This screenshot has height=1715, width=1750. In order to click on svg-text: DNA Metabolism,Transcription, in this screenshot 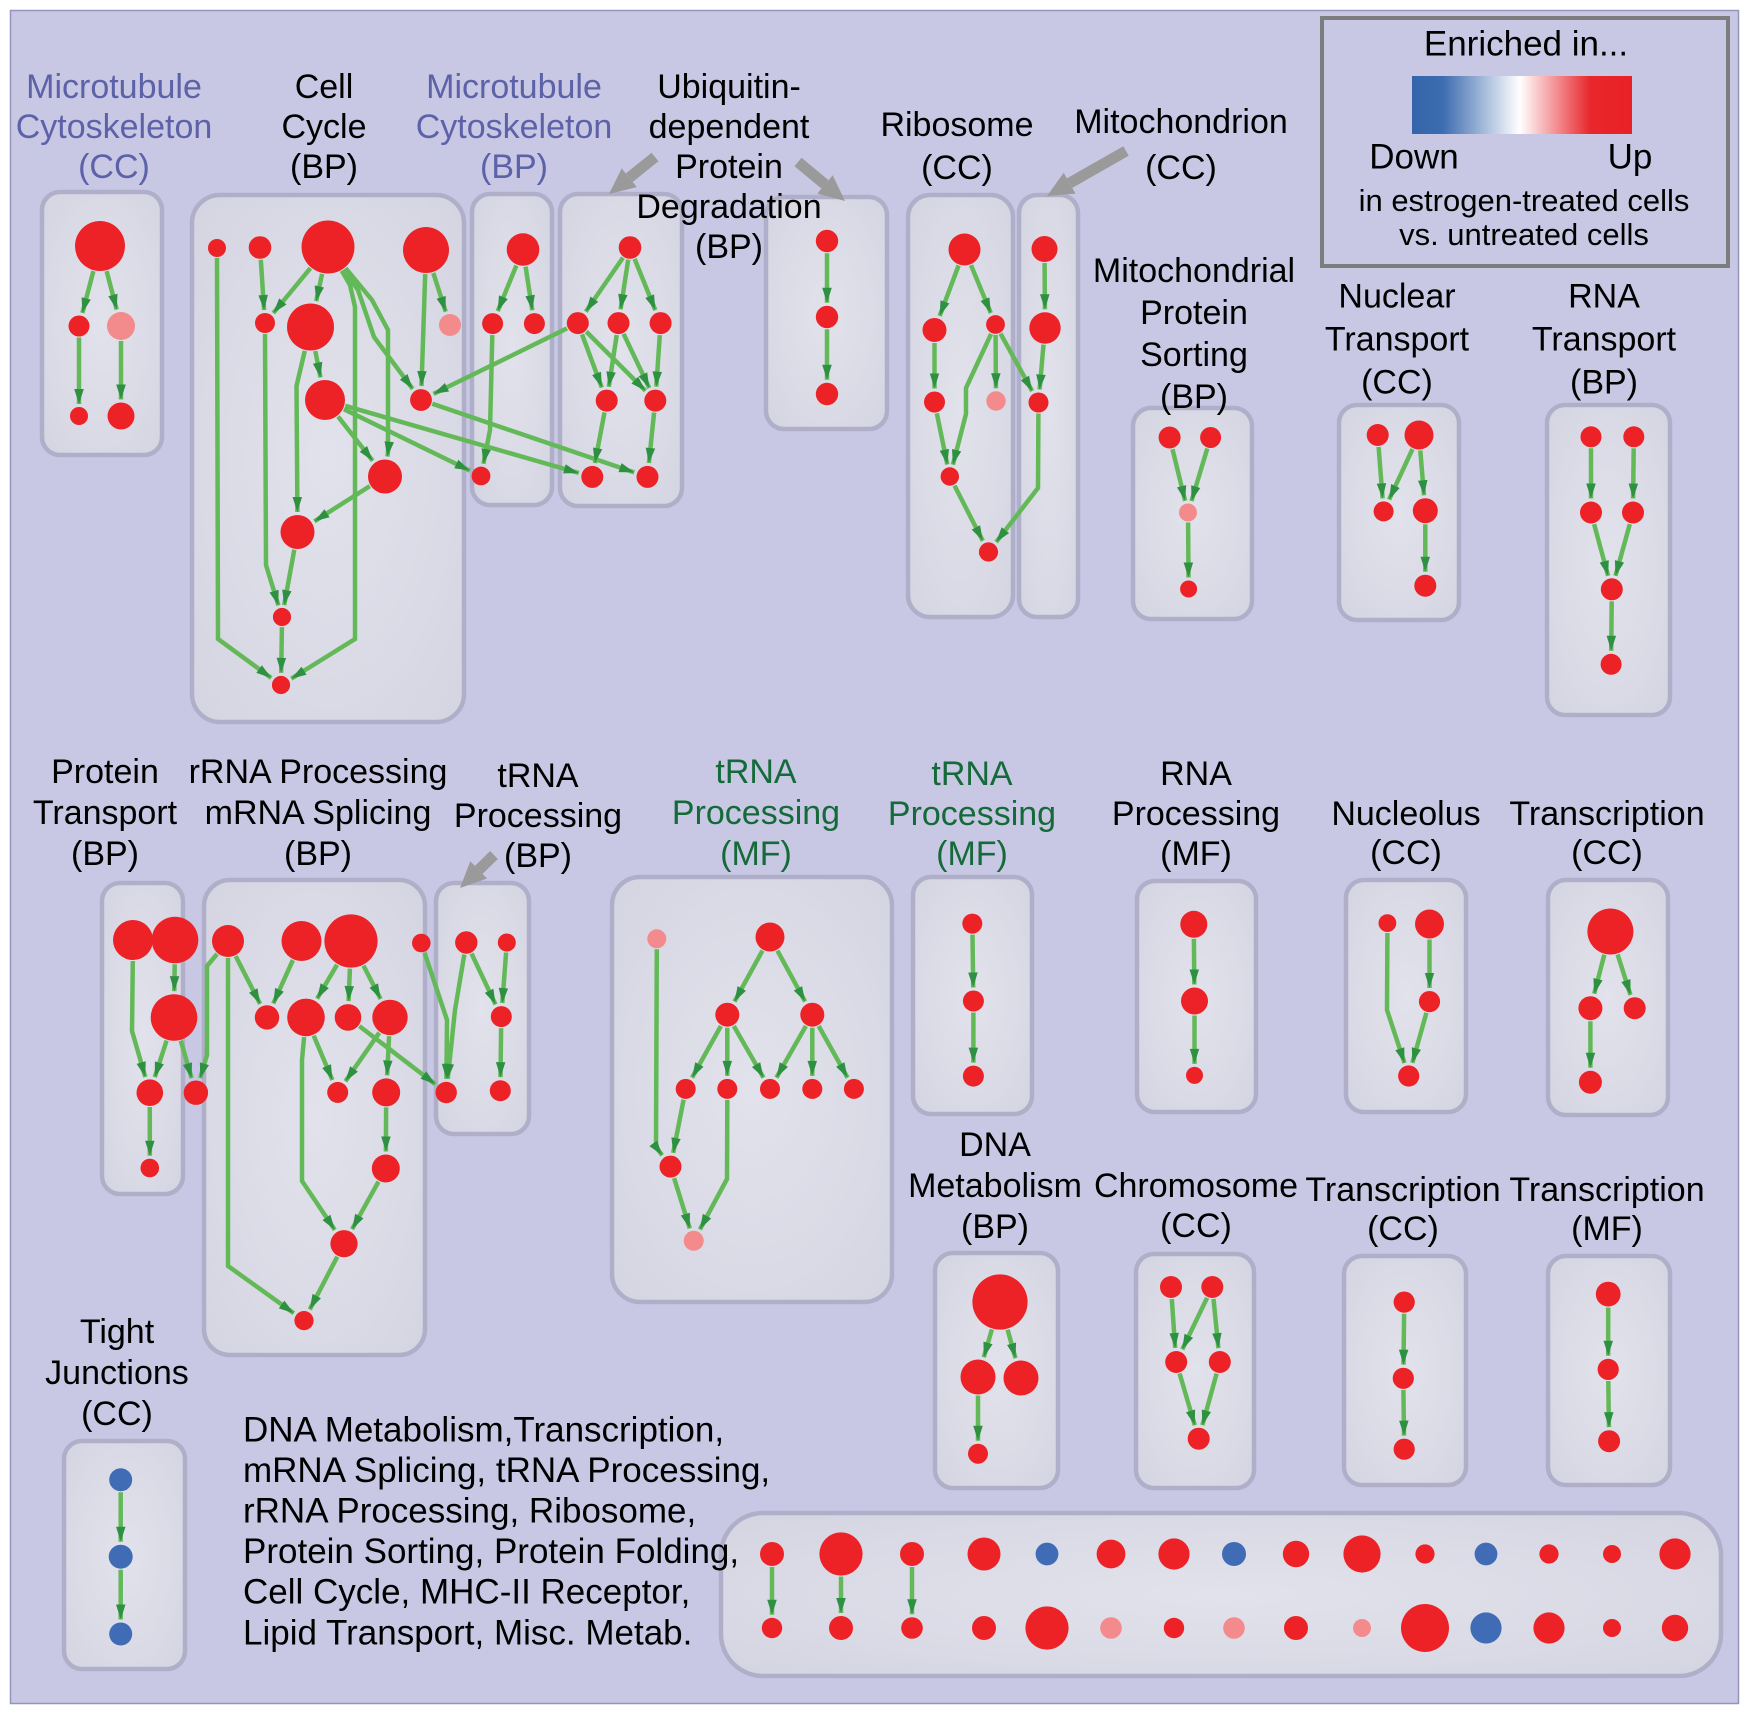, I will do `click(483, 1429)`.